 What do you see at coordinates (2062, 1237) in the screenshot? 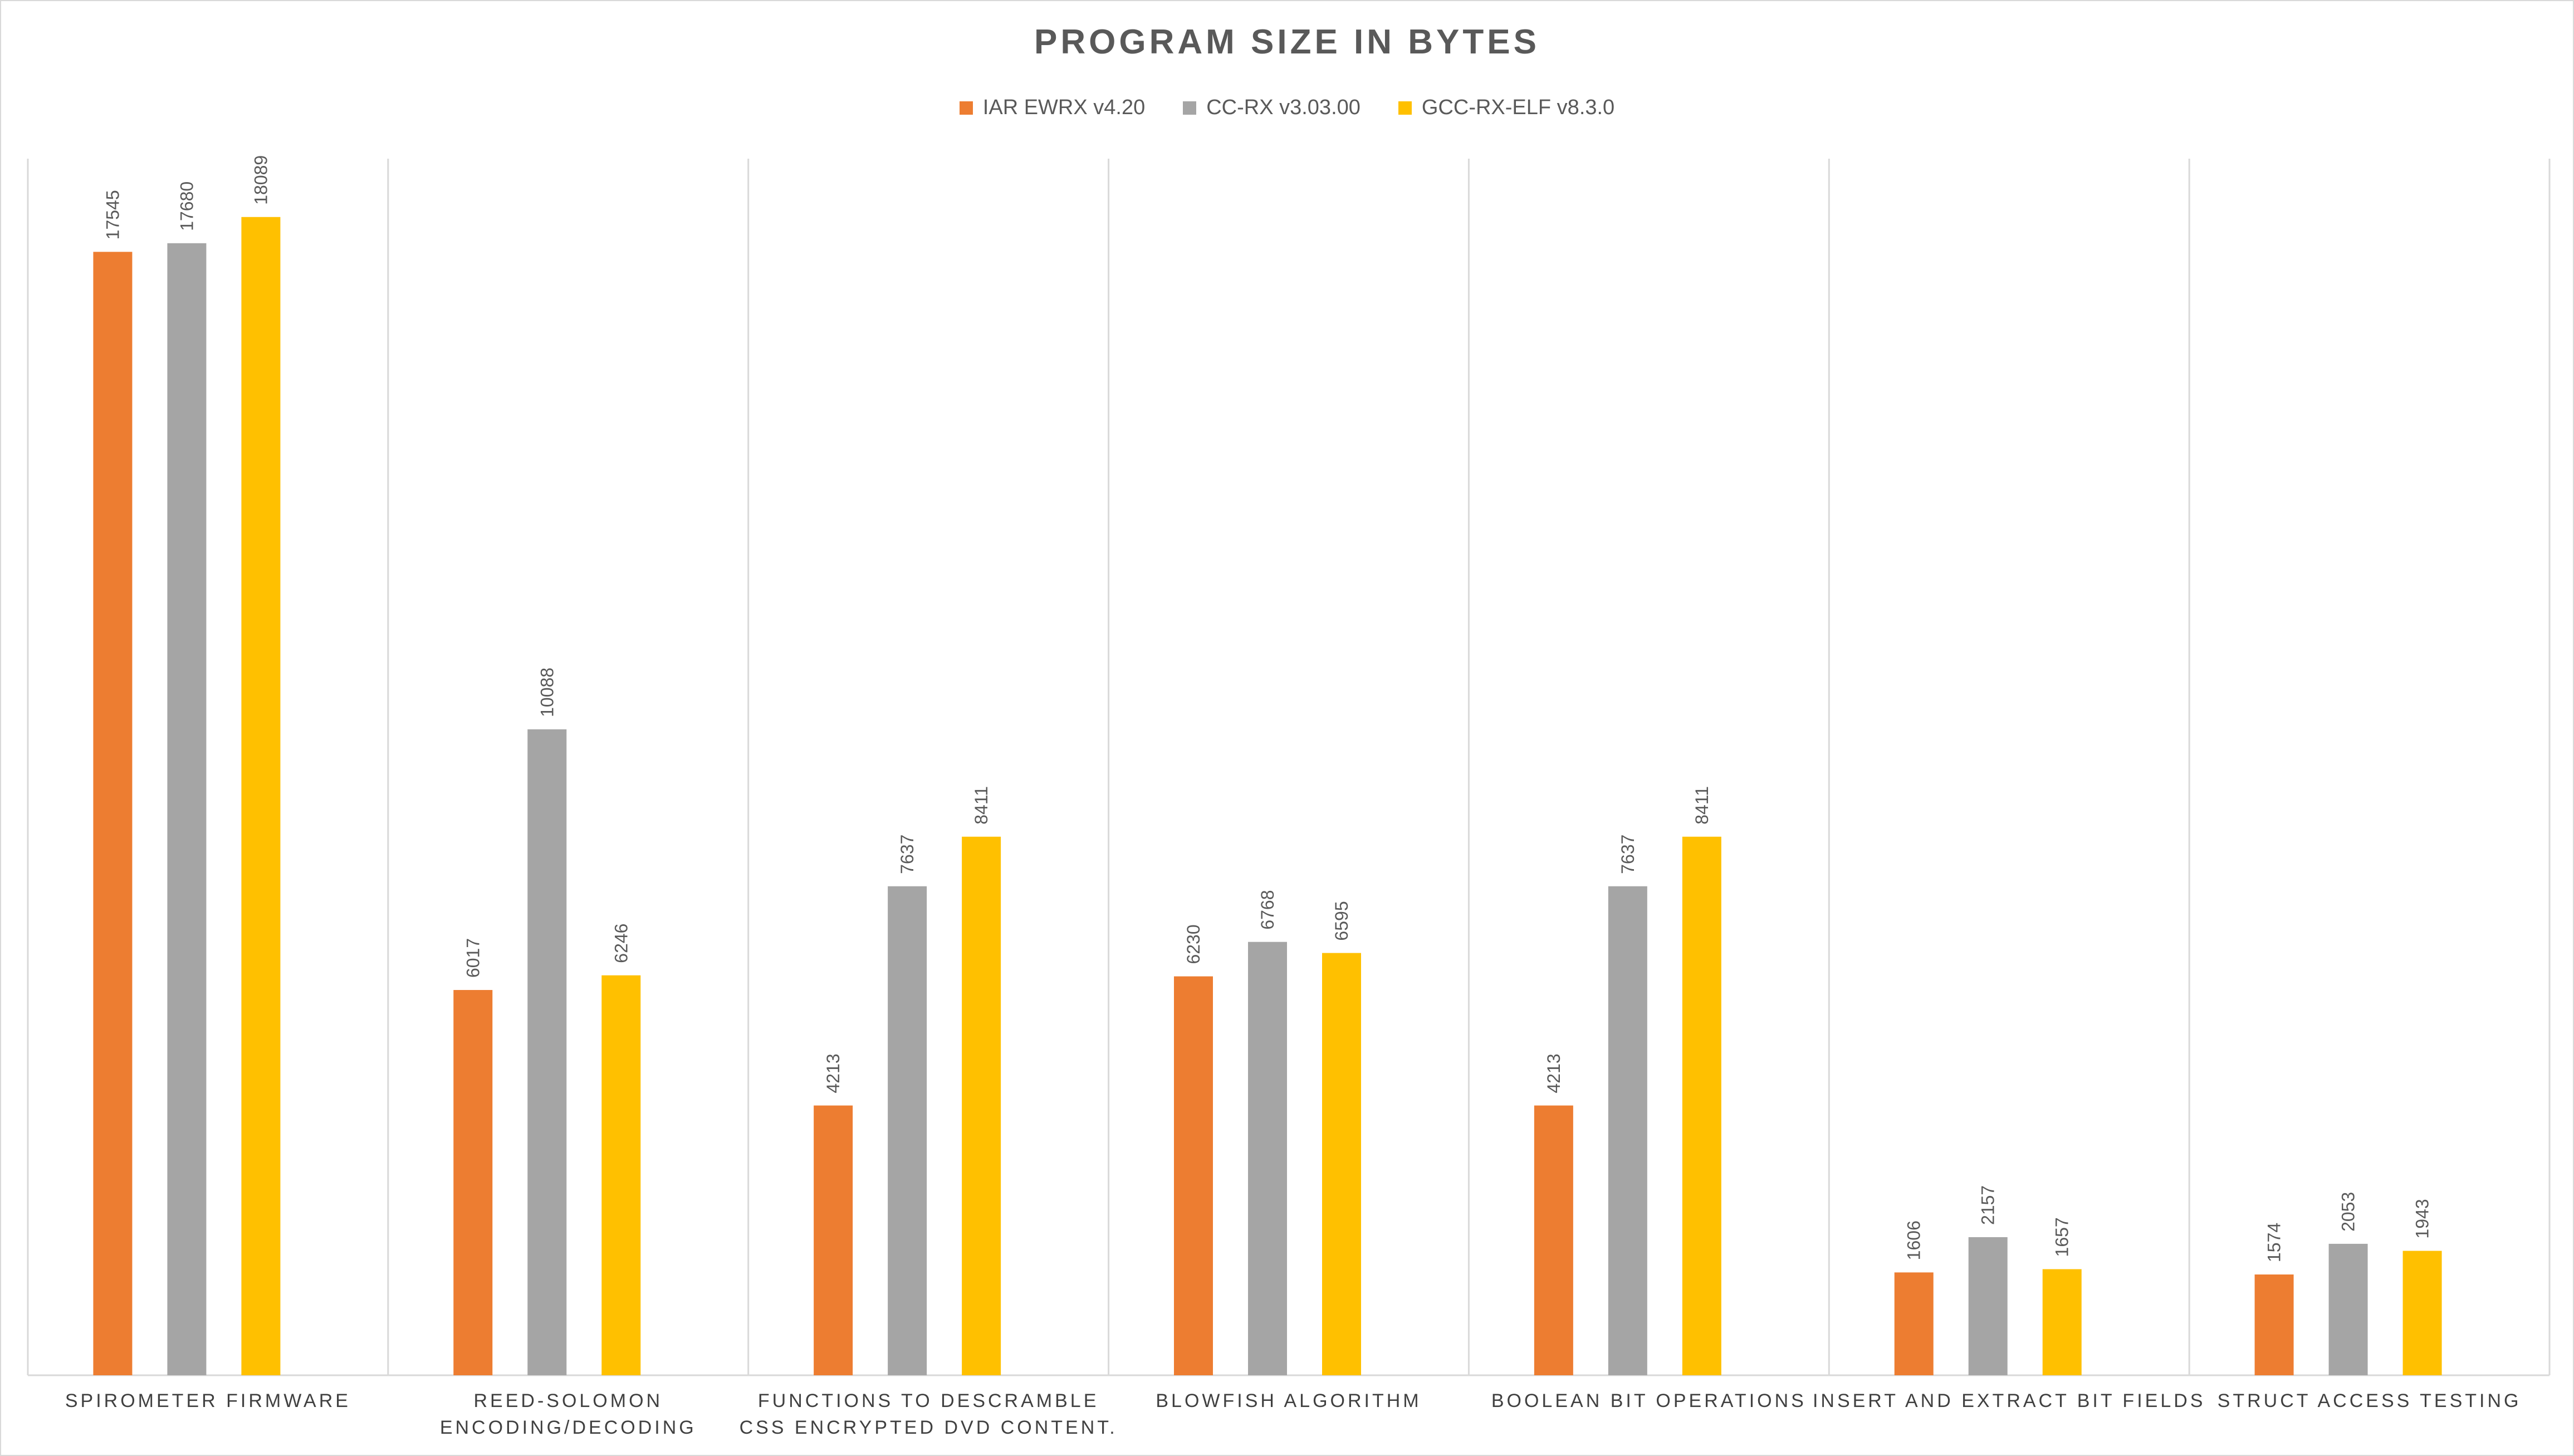
I see `data-label-5-2: 1657` at bounding box center [2062, 1237].